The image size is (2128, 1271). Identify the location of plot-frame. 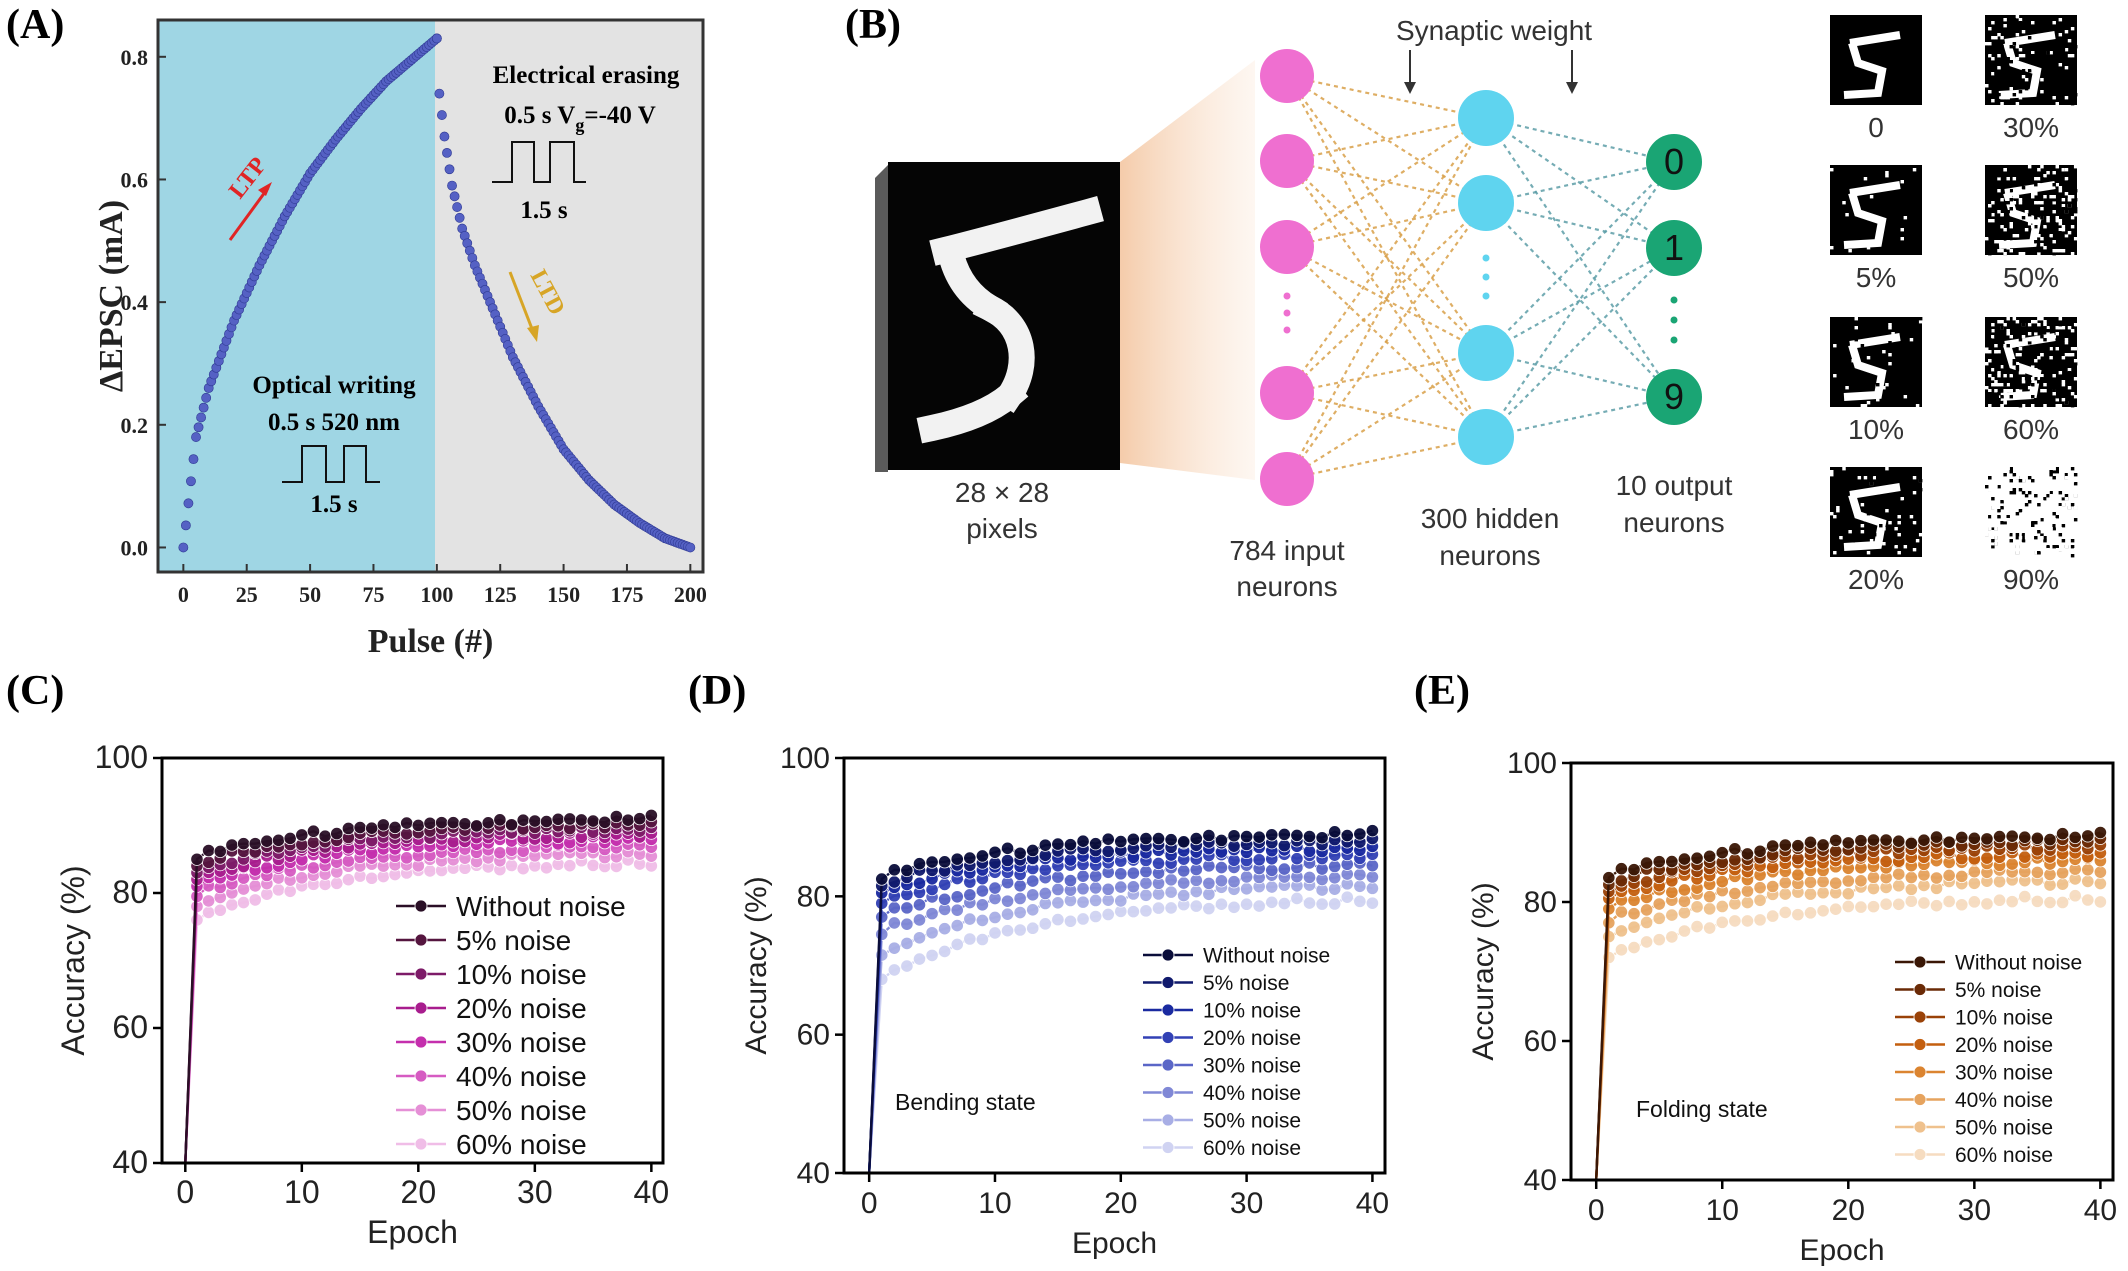
(1842, 971).